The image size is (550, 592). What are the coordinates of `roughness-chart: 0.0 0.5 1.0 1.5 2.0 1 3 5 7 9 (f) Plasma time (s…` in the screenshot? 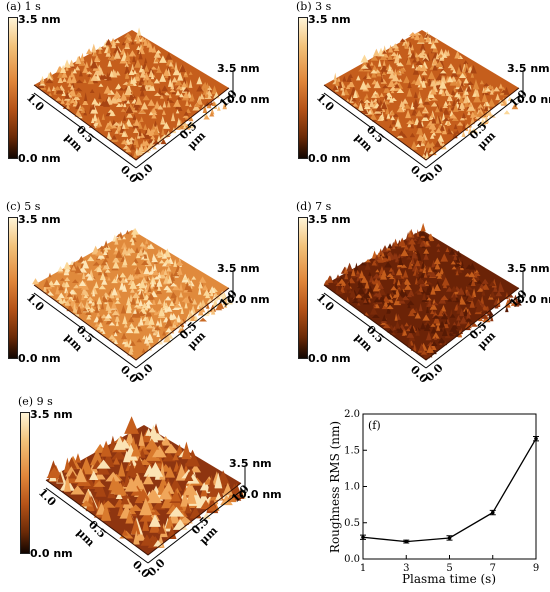 It's located at (433, 497).